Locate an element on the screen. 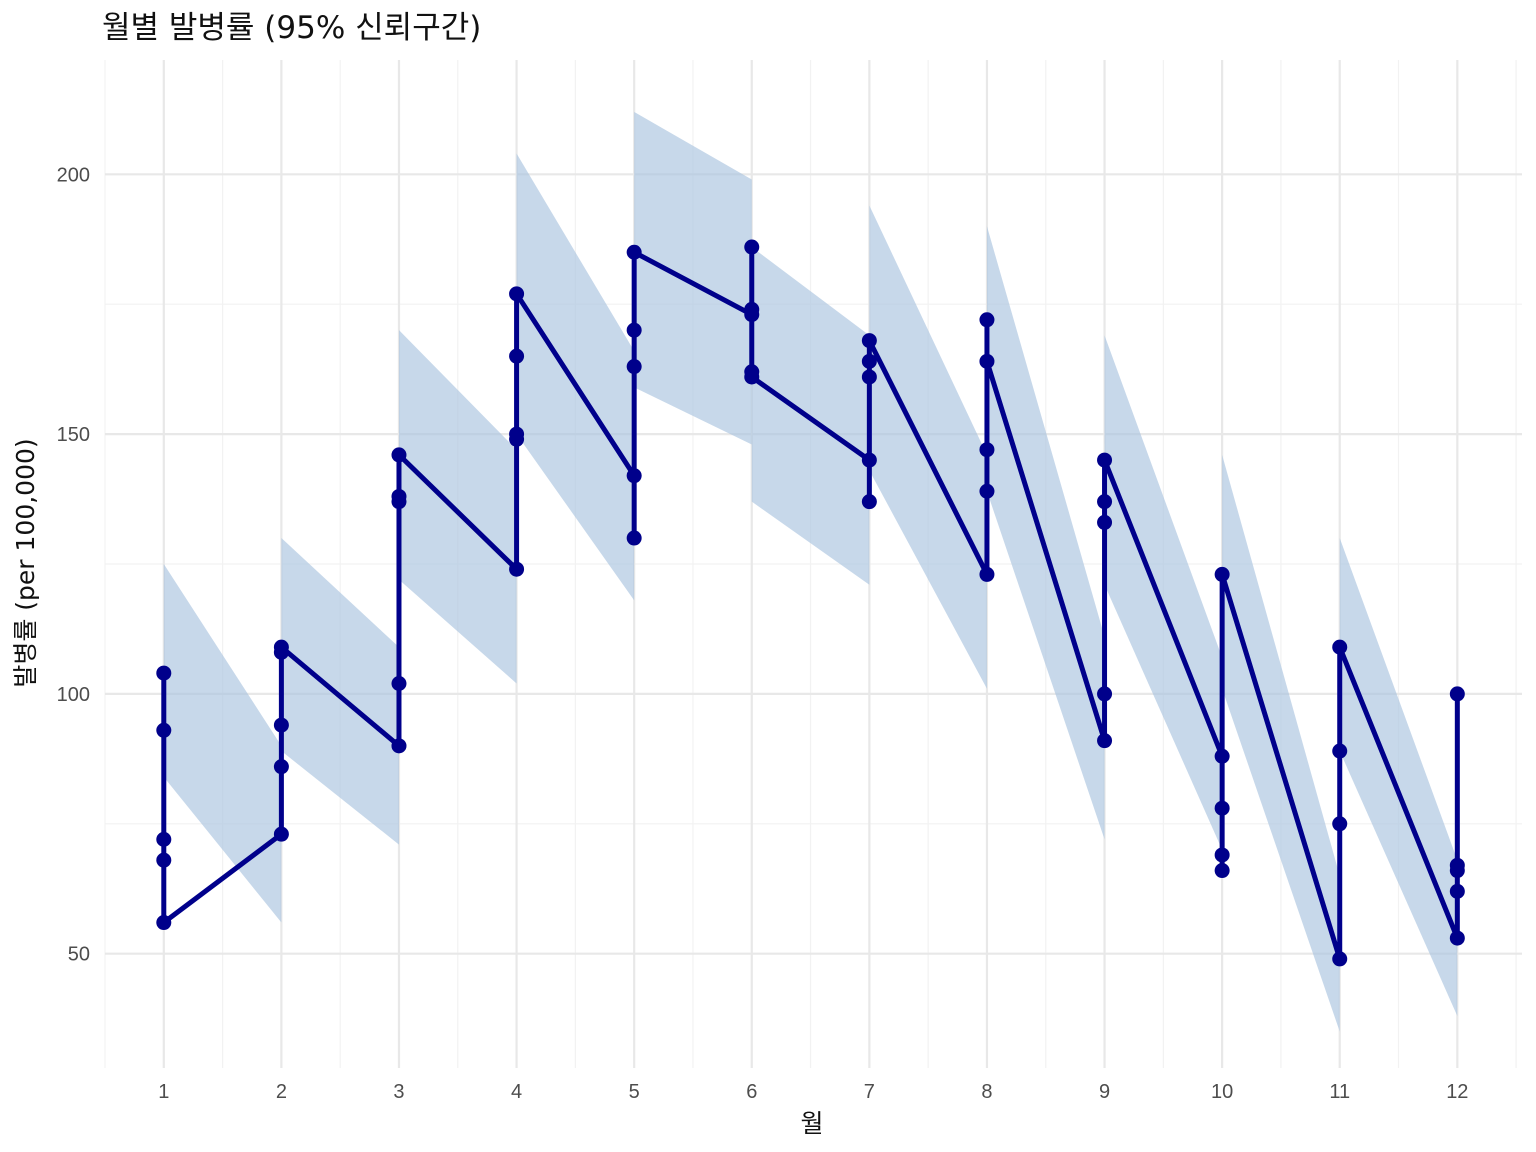 Image resolution: width=1536 pixels, height=1152 pixels. x-tick-label: 10 is located at coordinates (1222, 1092).